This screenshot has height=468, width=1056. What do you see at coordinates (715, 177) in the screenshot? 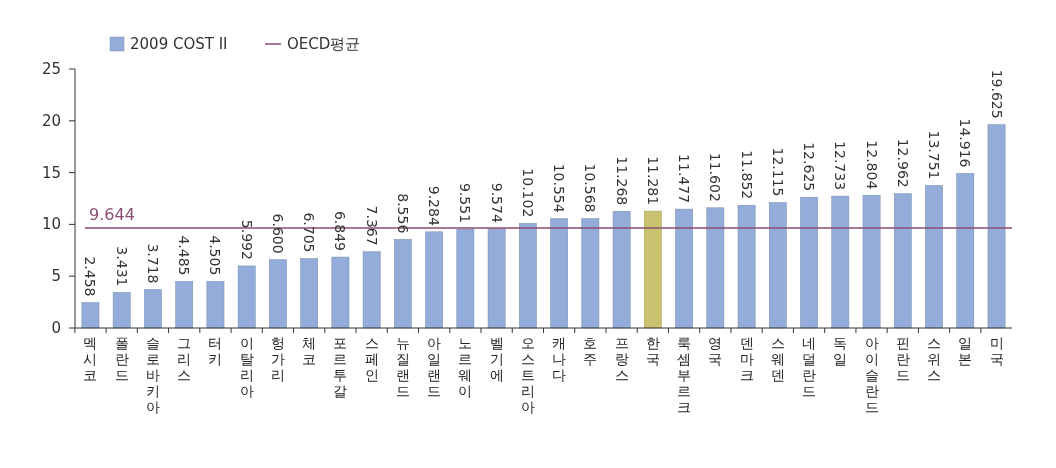
I see `data-label: 11.602` at bounding box center [715, 177].